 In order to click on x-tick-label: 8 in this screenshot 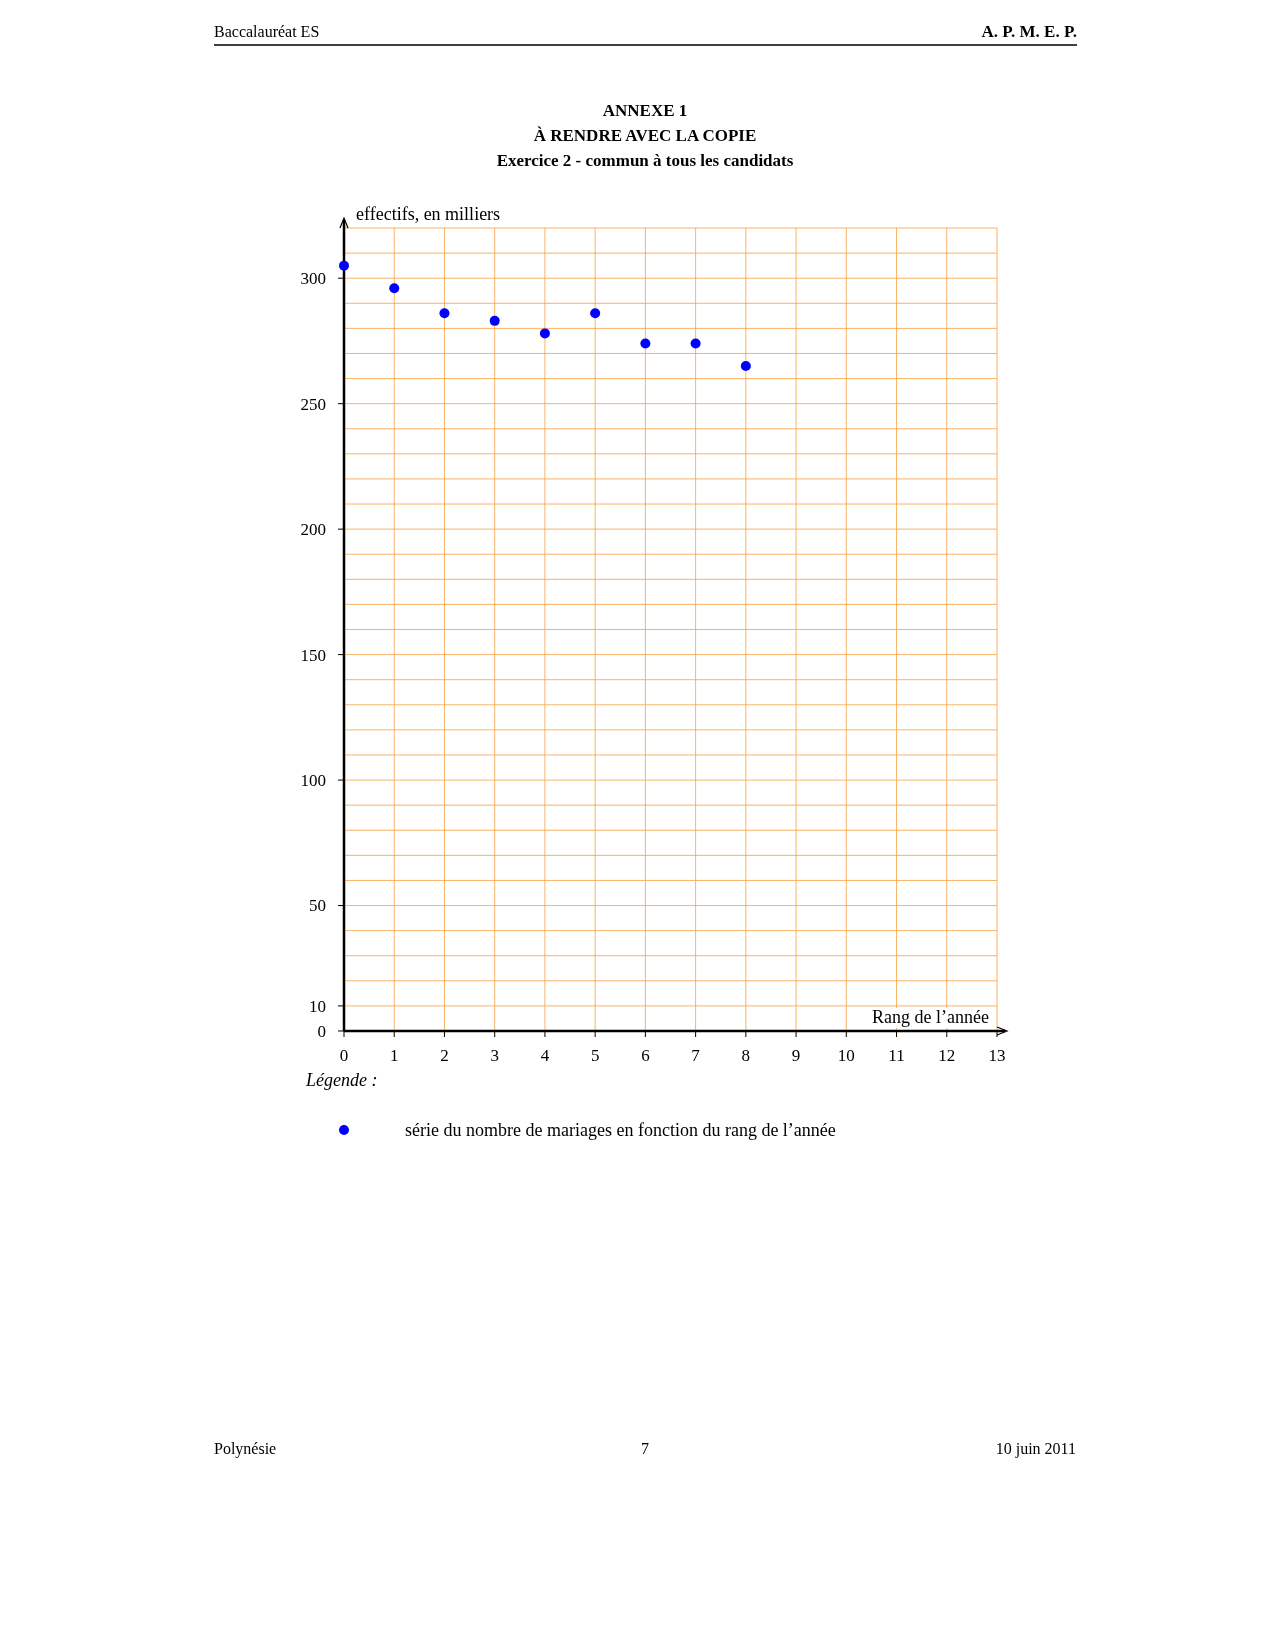, I will do `click(746, 1055)`.